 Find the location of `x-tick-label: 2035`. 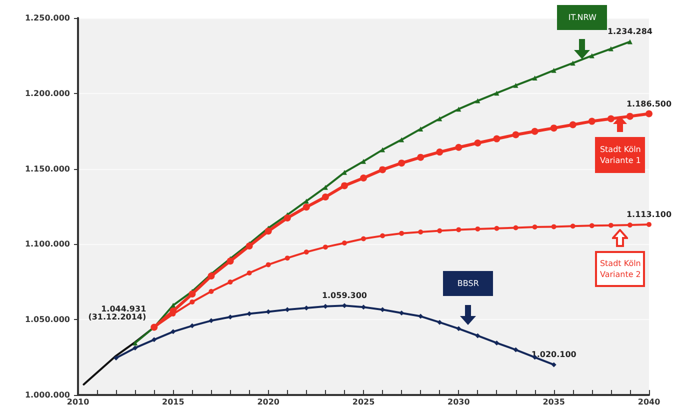

x-tick-label: 2035 is located at coordinates (554, 402).